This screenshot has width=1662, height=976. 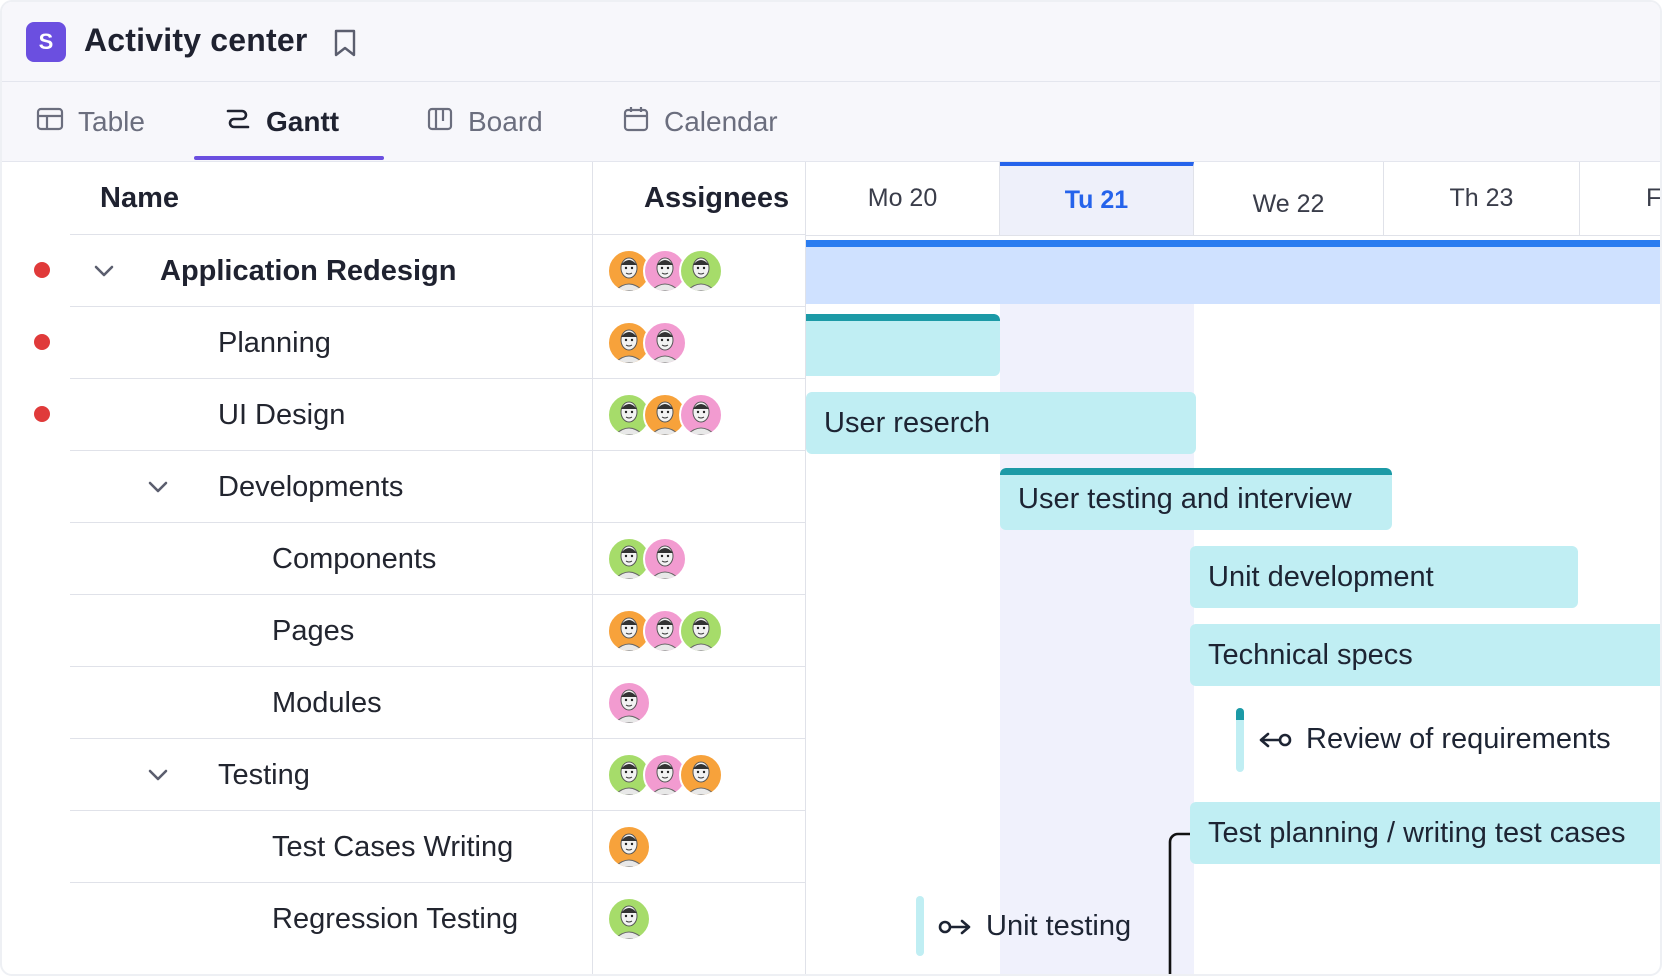 I want to click on day-header: We 22, so click(x=1289, y=199).